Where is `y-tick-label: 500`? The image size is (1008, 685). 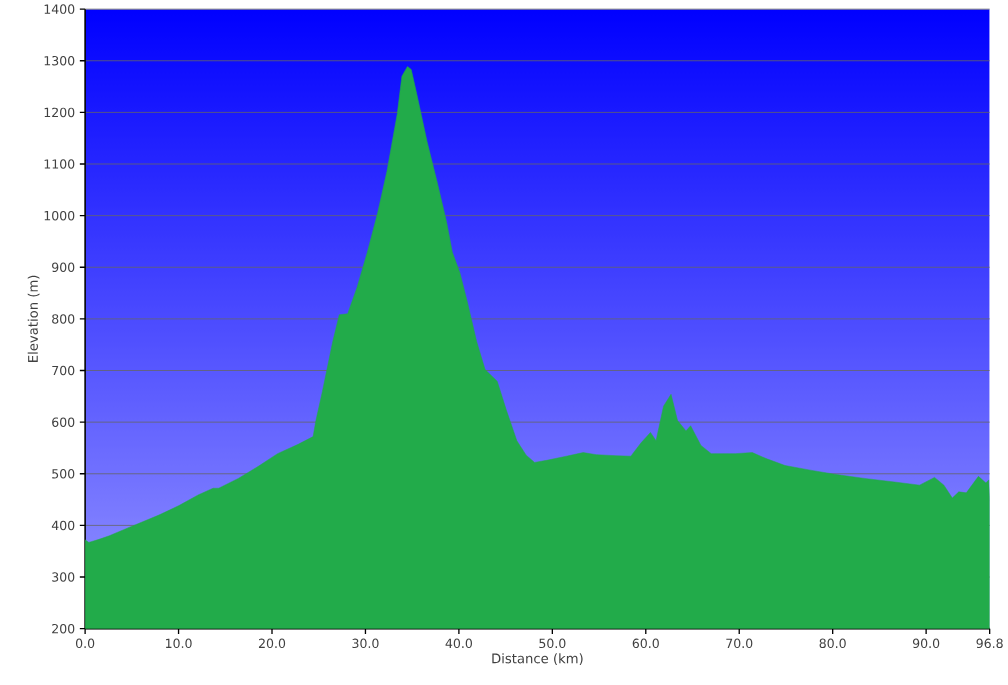
y-tick-label: 500 is located at coordinates (63, 473).